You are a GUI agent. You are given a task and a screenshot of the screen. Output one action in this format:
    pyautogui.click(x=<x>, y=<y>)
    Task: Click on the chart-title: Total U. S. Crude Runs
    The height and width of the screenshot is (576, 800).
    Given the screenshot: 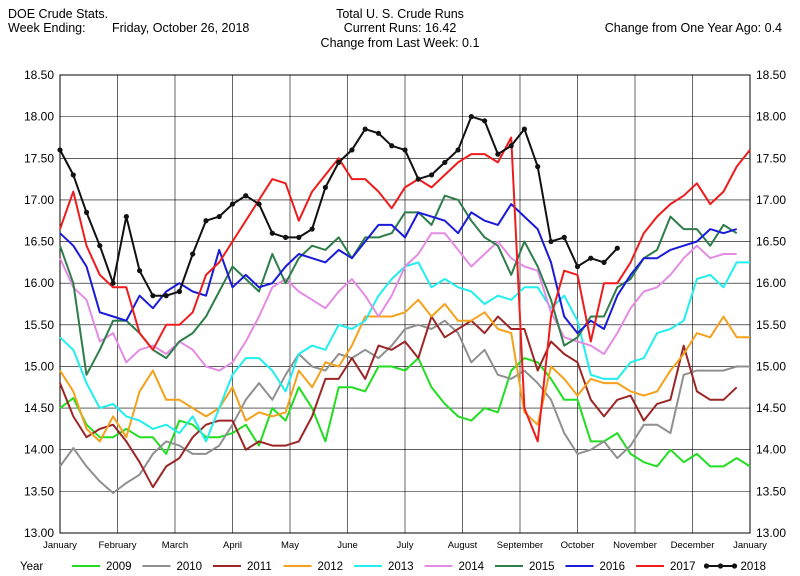 What is the action you would take?
    pyautogui.click(x=400, y=14)
    